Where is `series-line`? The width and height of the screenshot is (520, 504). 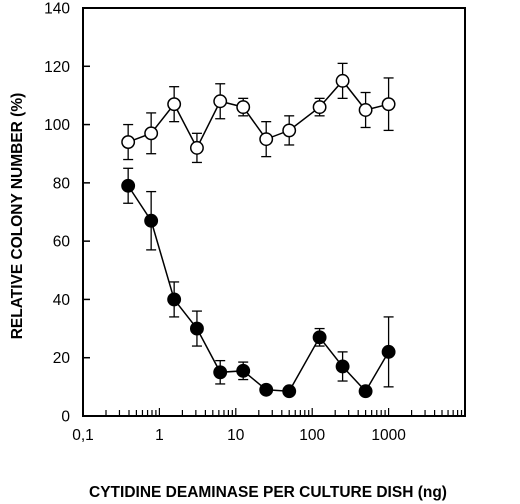 series-line is located at coordinates (258, 114).